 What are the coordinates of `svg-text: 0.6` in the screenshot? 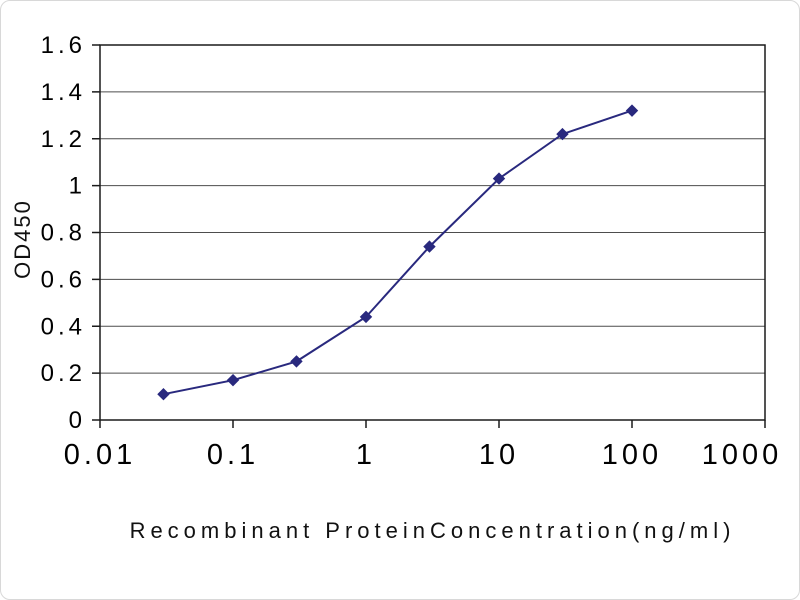 It's located at (63, 279).